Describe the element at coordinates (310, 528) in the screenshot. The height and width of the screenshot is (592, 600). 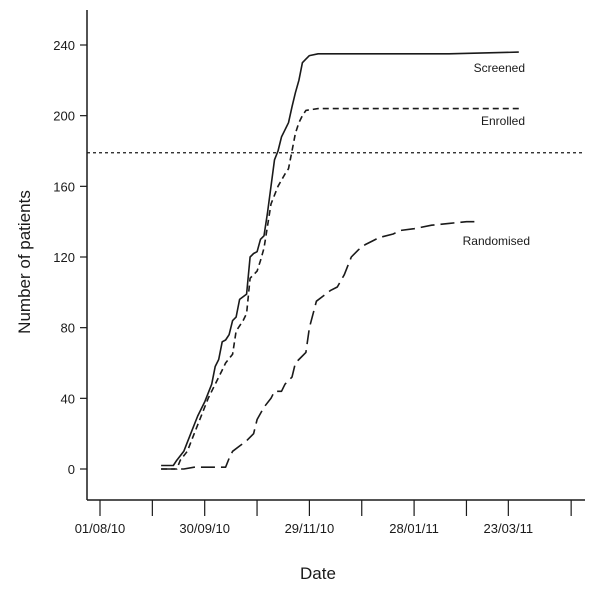
I see `x-tick-label: 29/11/10` at that location.